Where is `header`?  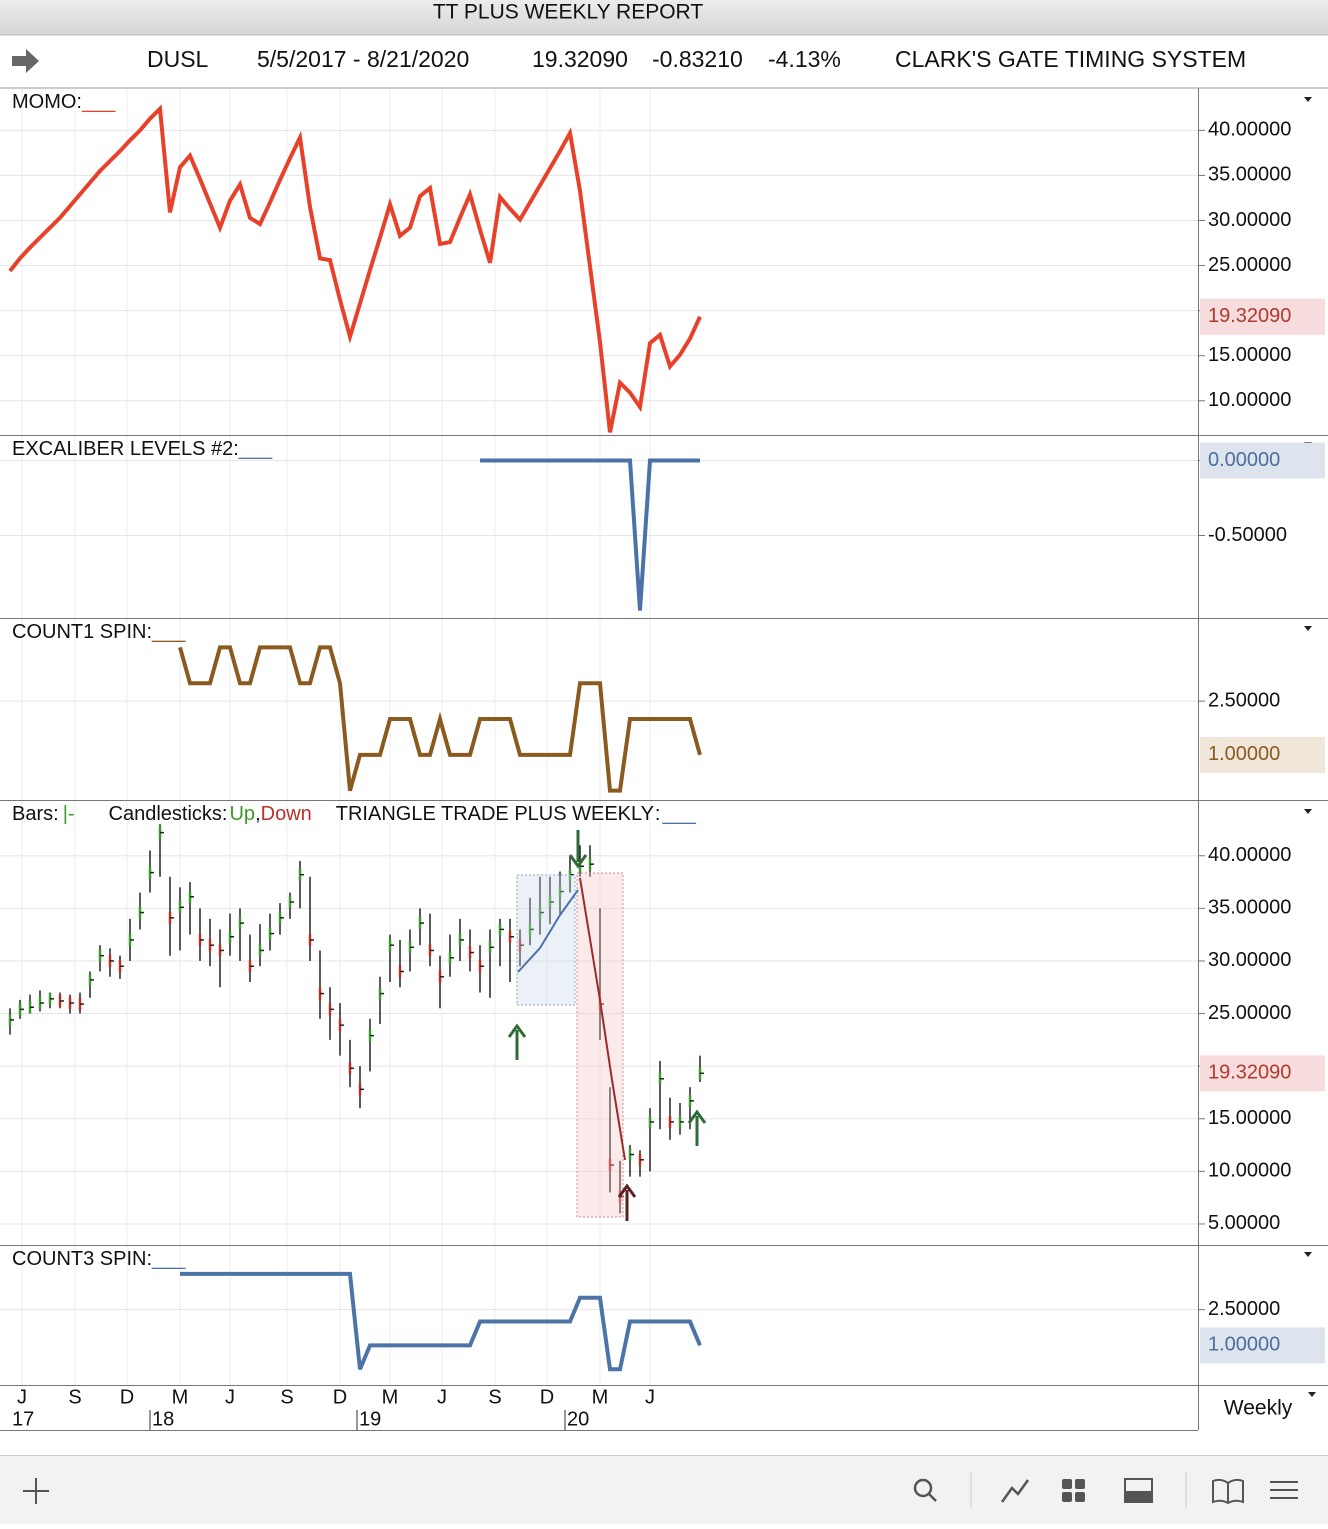
header is located at coordinates (664, 62).